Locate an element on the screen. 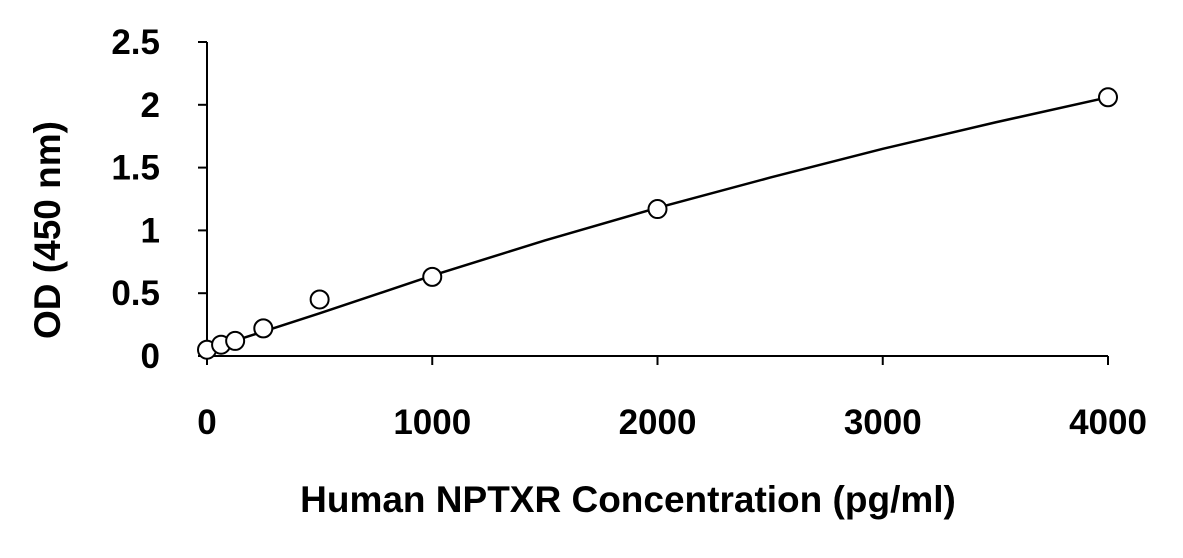 The image size is (1183, 558). x-tick-label: 3000 is located at coordinates (883, 422).